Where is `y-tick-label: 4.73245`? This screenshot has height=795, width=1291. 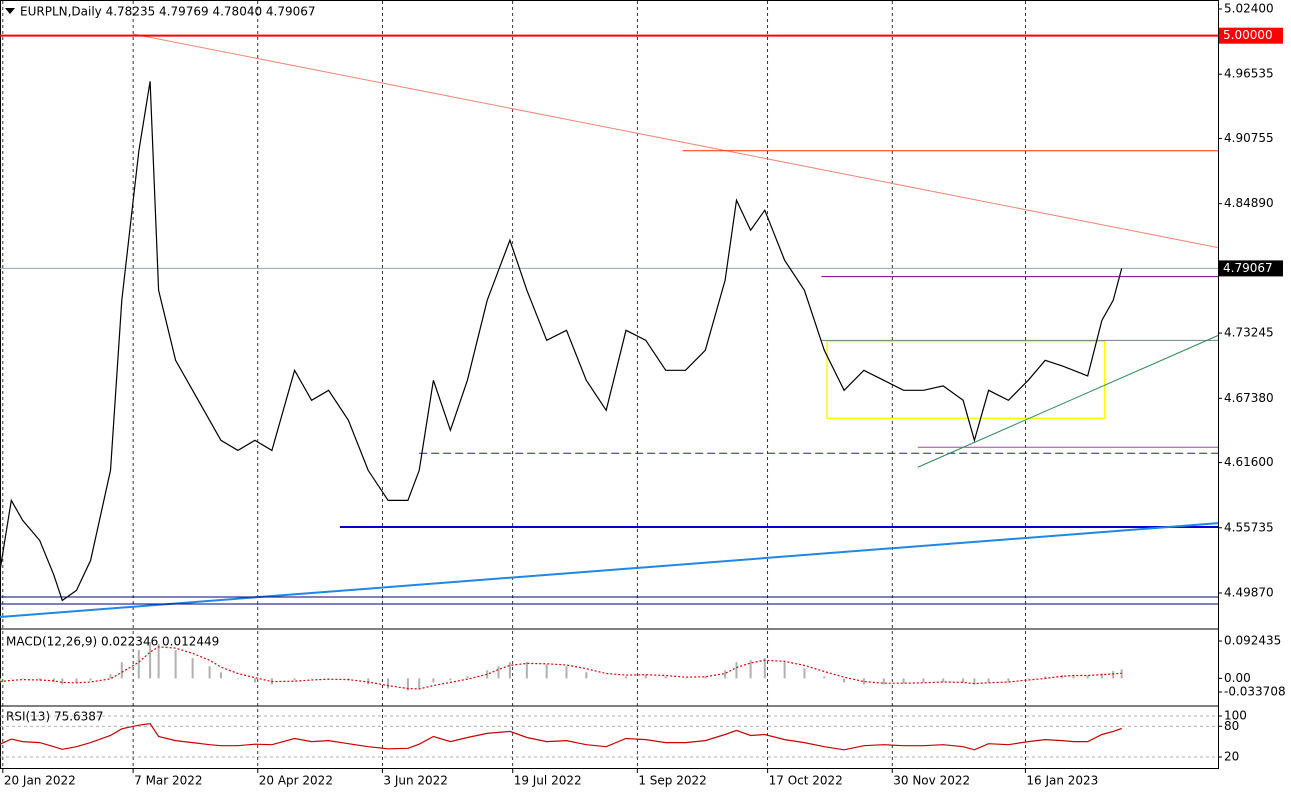 y-tick-label: 4.73245 is located at coordinates (1249, 333).